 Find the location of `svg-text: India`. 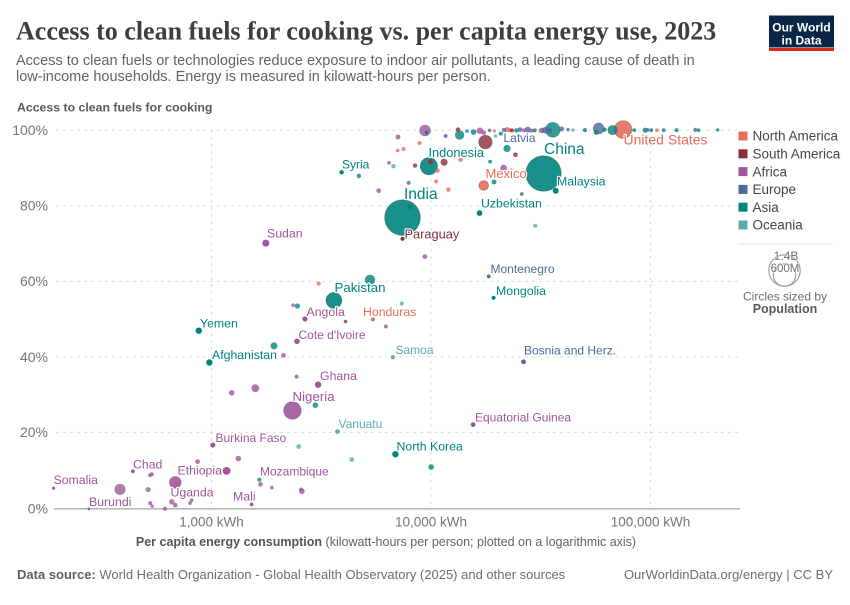

svg-text: India is located at coordinates (421, 194).